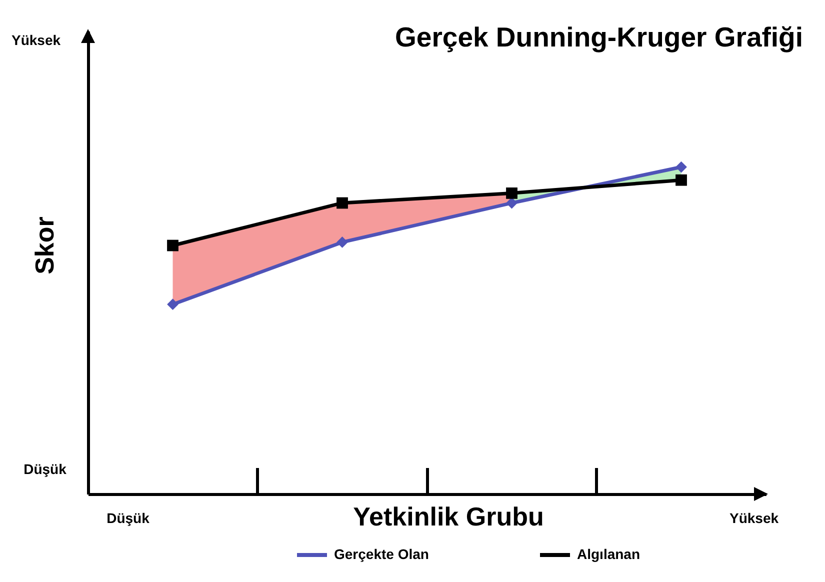 This screenshot has width=825, height=582. What do you see at coordinates (45, 245) in the screenshot?
I see `y-axis-title: Skor` at bounding box center [45, 245].